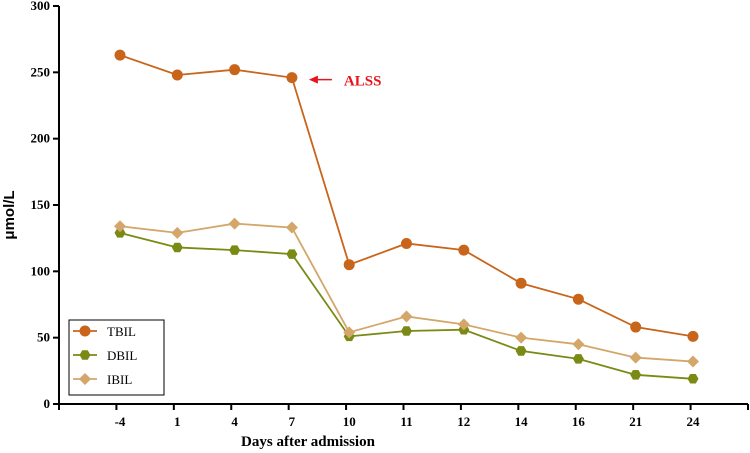 Image resolution: width=750 pixels, height=453 pixels. Describe the element at coordinates (9, 214) in the screenshot. I see `y-axis-title: μmol/L` at that location.